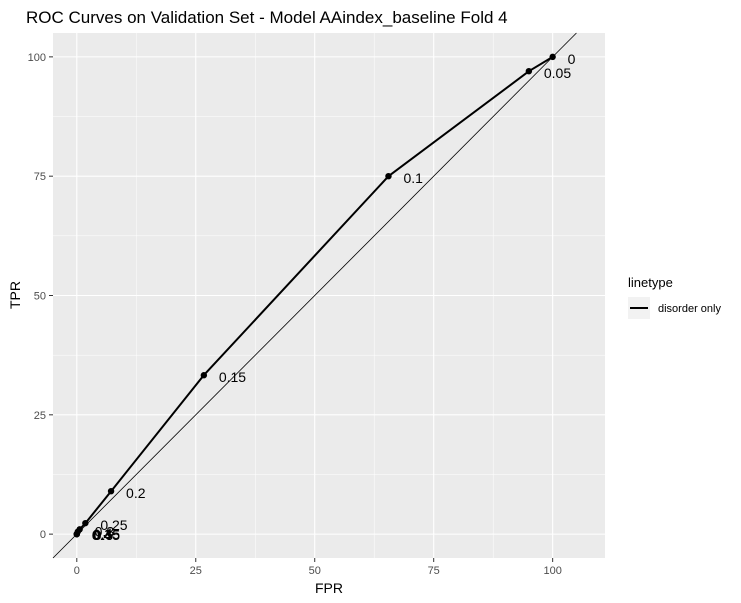 This screenshot has width=741, height=603. I want to click on threshold-label: 0.5, so click(104, 535).